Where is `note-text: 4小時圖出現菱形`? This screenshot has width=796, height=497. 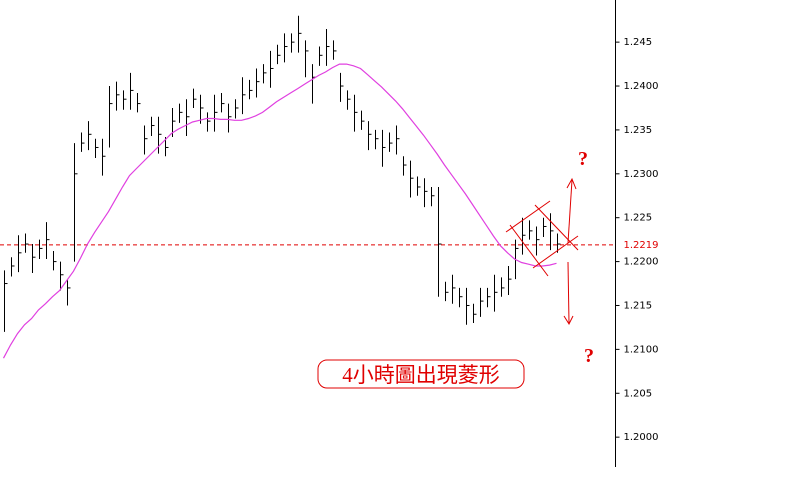
note-text: 4小時圖出現菱形 is located at coordinates (421, 375).